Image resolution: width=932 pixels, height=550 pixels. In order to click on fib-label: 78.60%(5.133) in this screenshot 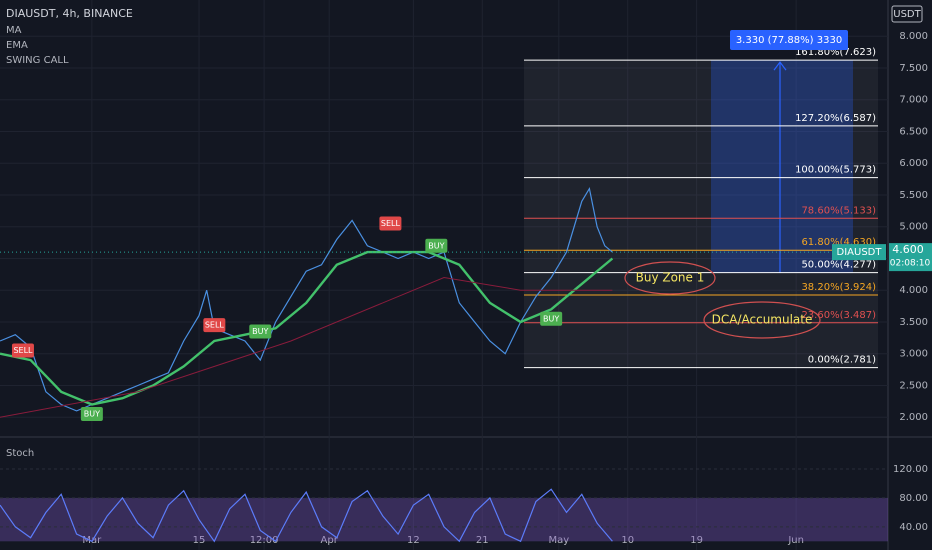, I will do `click(838, 210)`.